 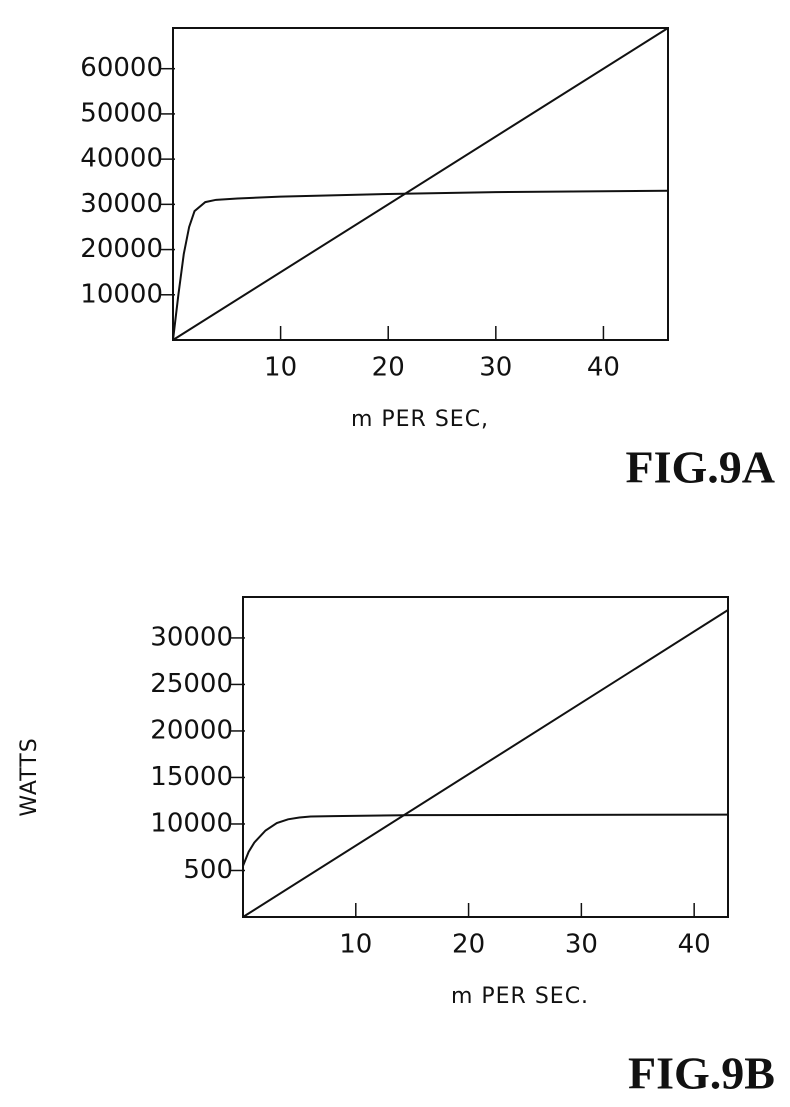 I want to click on y-tick-label: 50000, so click(x=121, y=113).